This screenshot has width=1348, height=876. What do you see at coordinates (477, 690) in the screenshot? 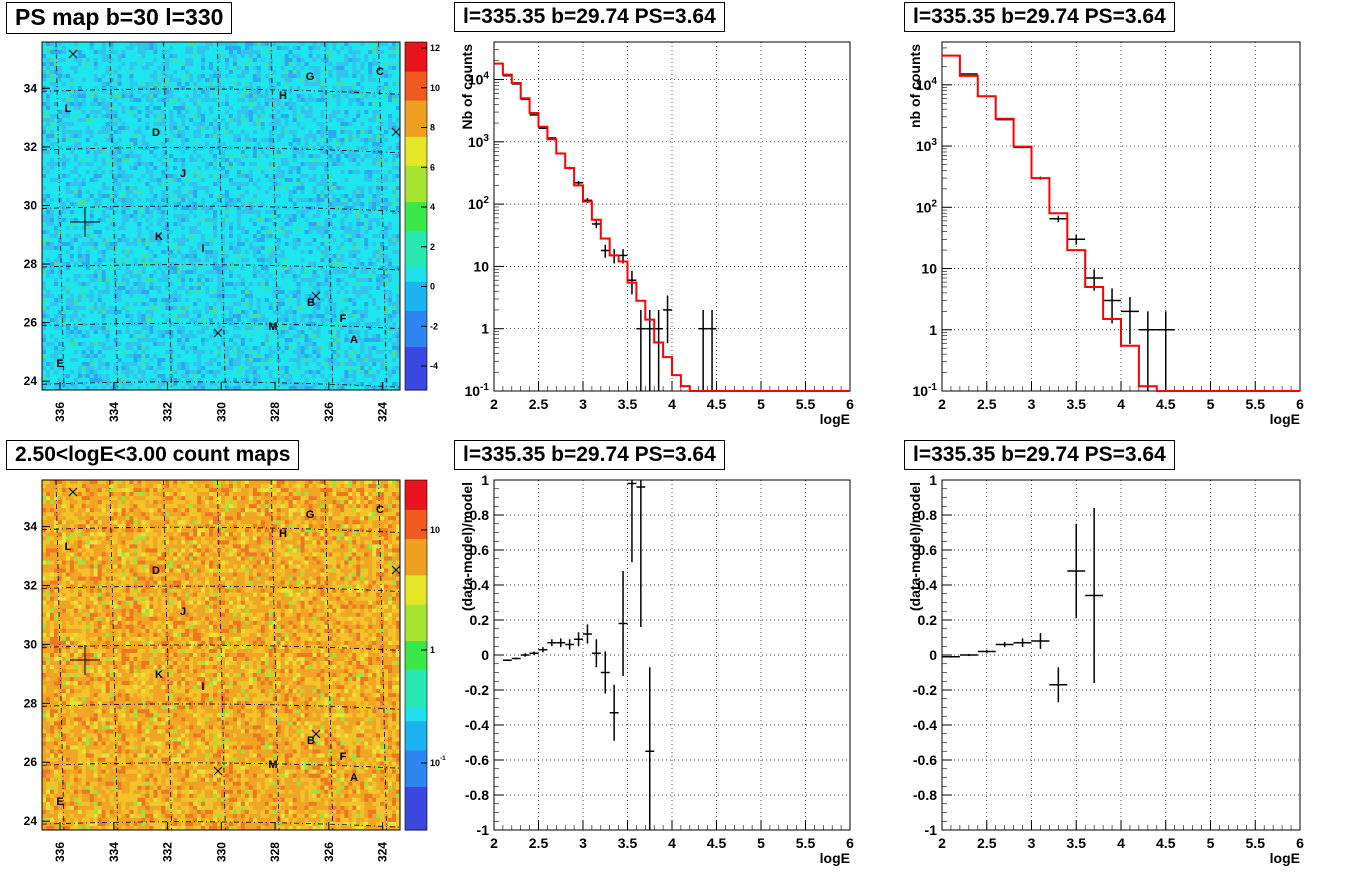
I see `y-tick-label: -0.2` at bounding box center [477, 690].